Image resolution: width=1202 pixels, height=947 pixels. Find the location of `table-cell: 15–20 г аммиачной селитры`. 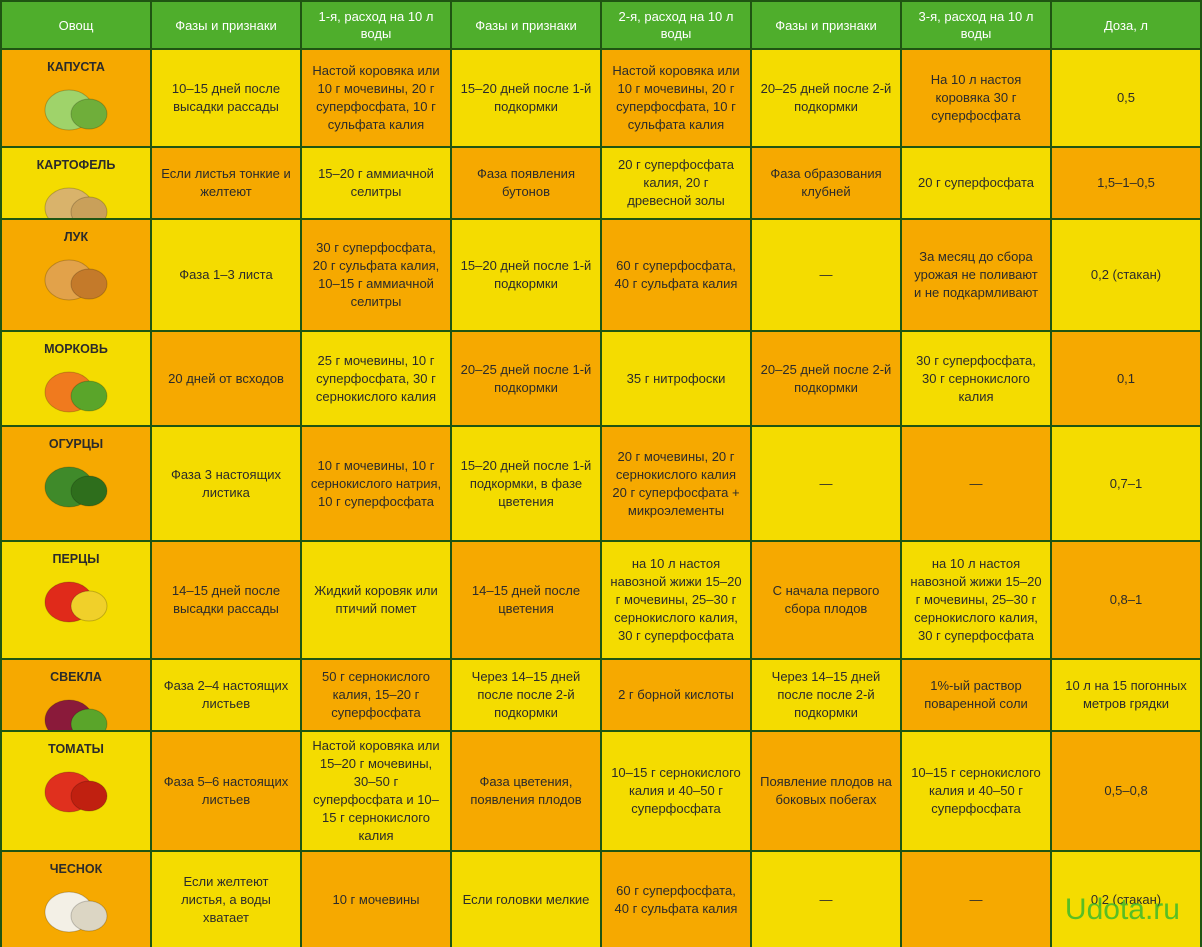

table-cell: 15–20 г аммиачной селитры is located at coordinates (376, 183).